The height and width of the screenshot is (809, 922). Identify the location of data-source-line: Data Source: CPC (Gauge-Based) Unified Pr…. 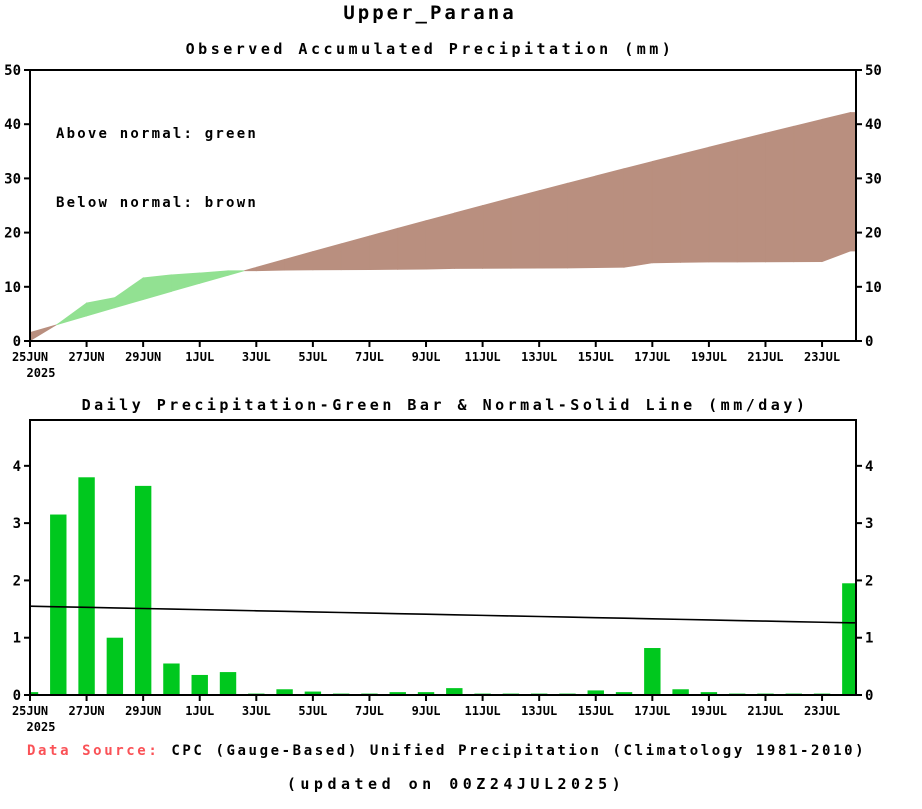
(446, 751).